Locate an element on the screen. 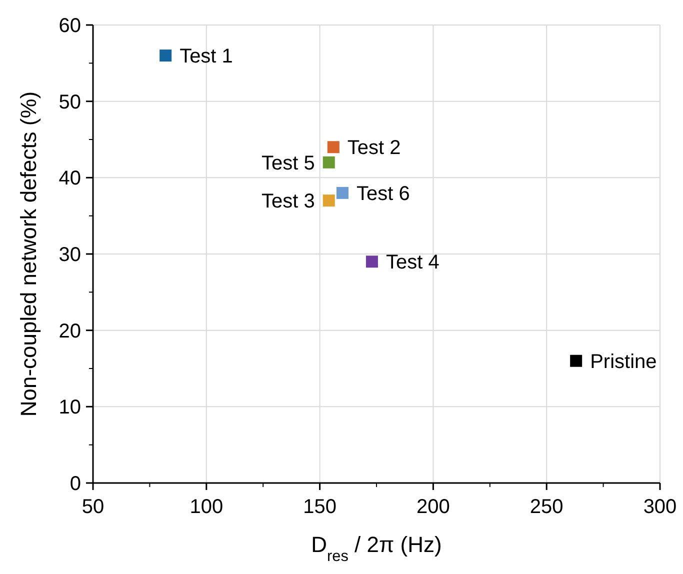 The height and width of the screenshot is (574, 683). y-tick-label: 0 is located at coordinates (75, 484).